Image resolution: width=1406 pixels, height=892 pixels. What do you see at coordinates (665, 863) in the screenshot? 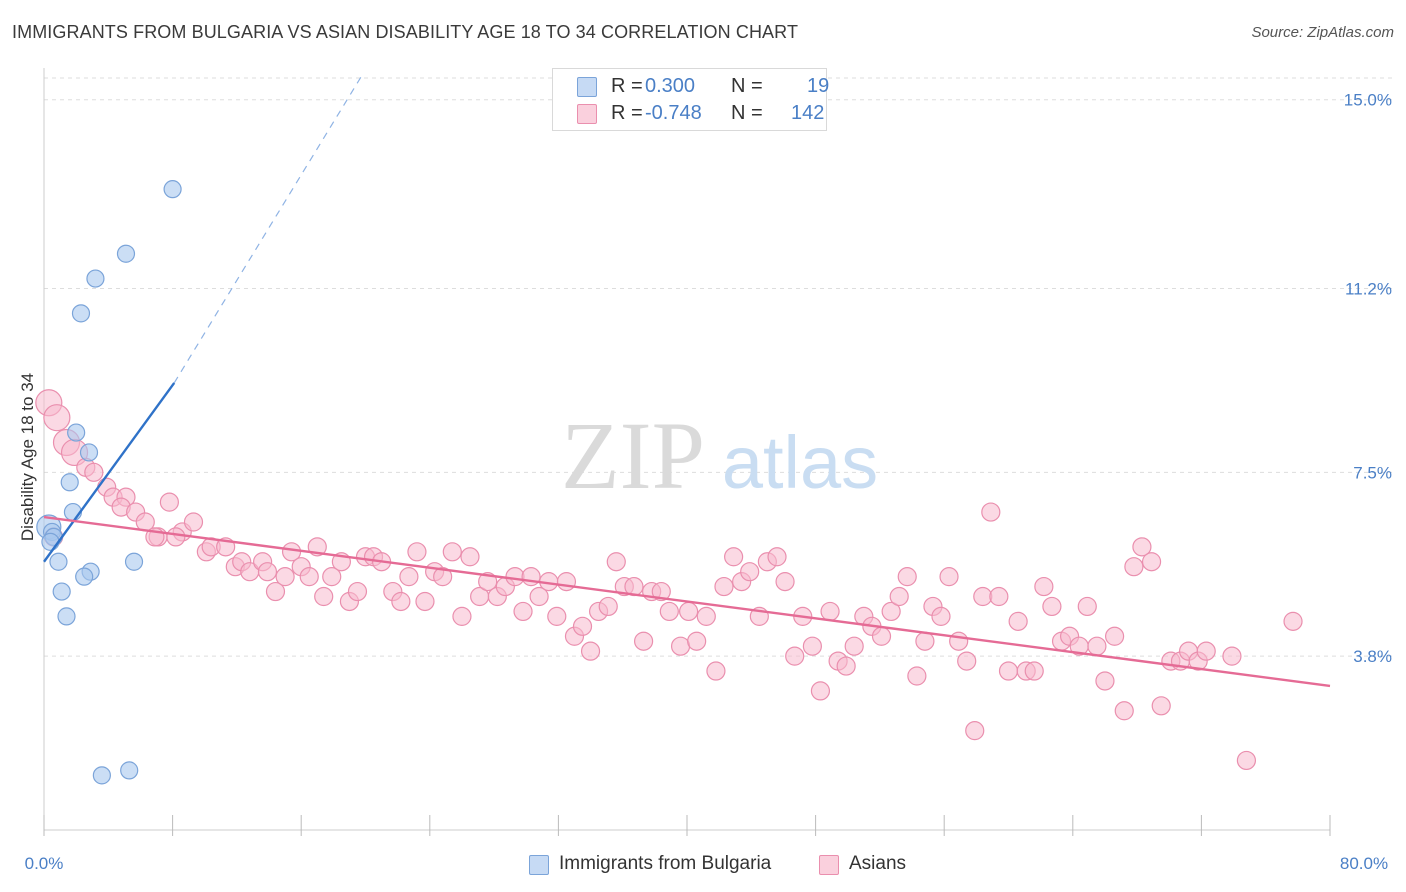
I see `bottom-legend-label: Immigrants from Bulgaria` at bounding box center [665, 863].